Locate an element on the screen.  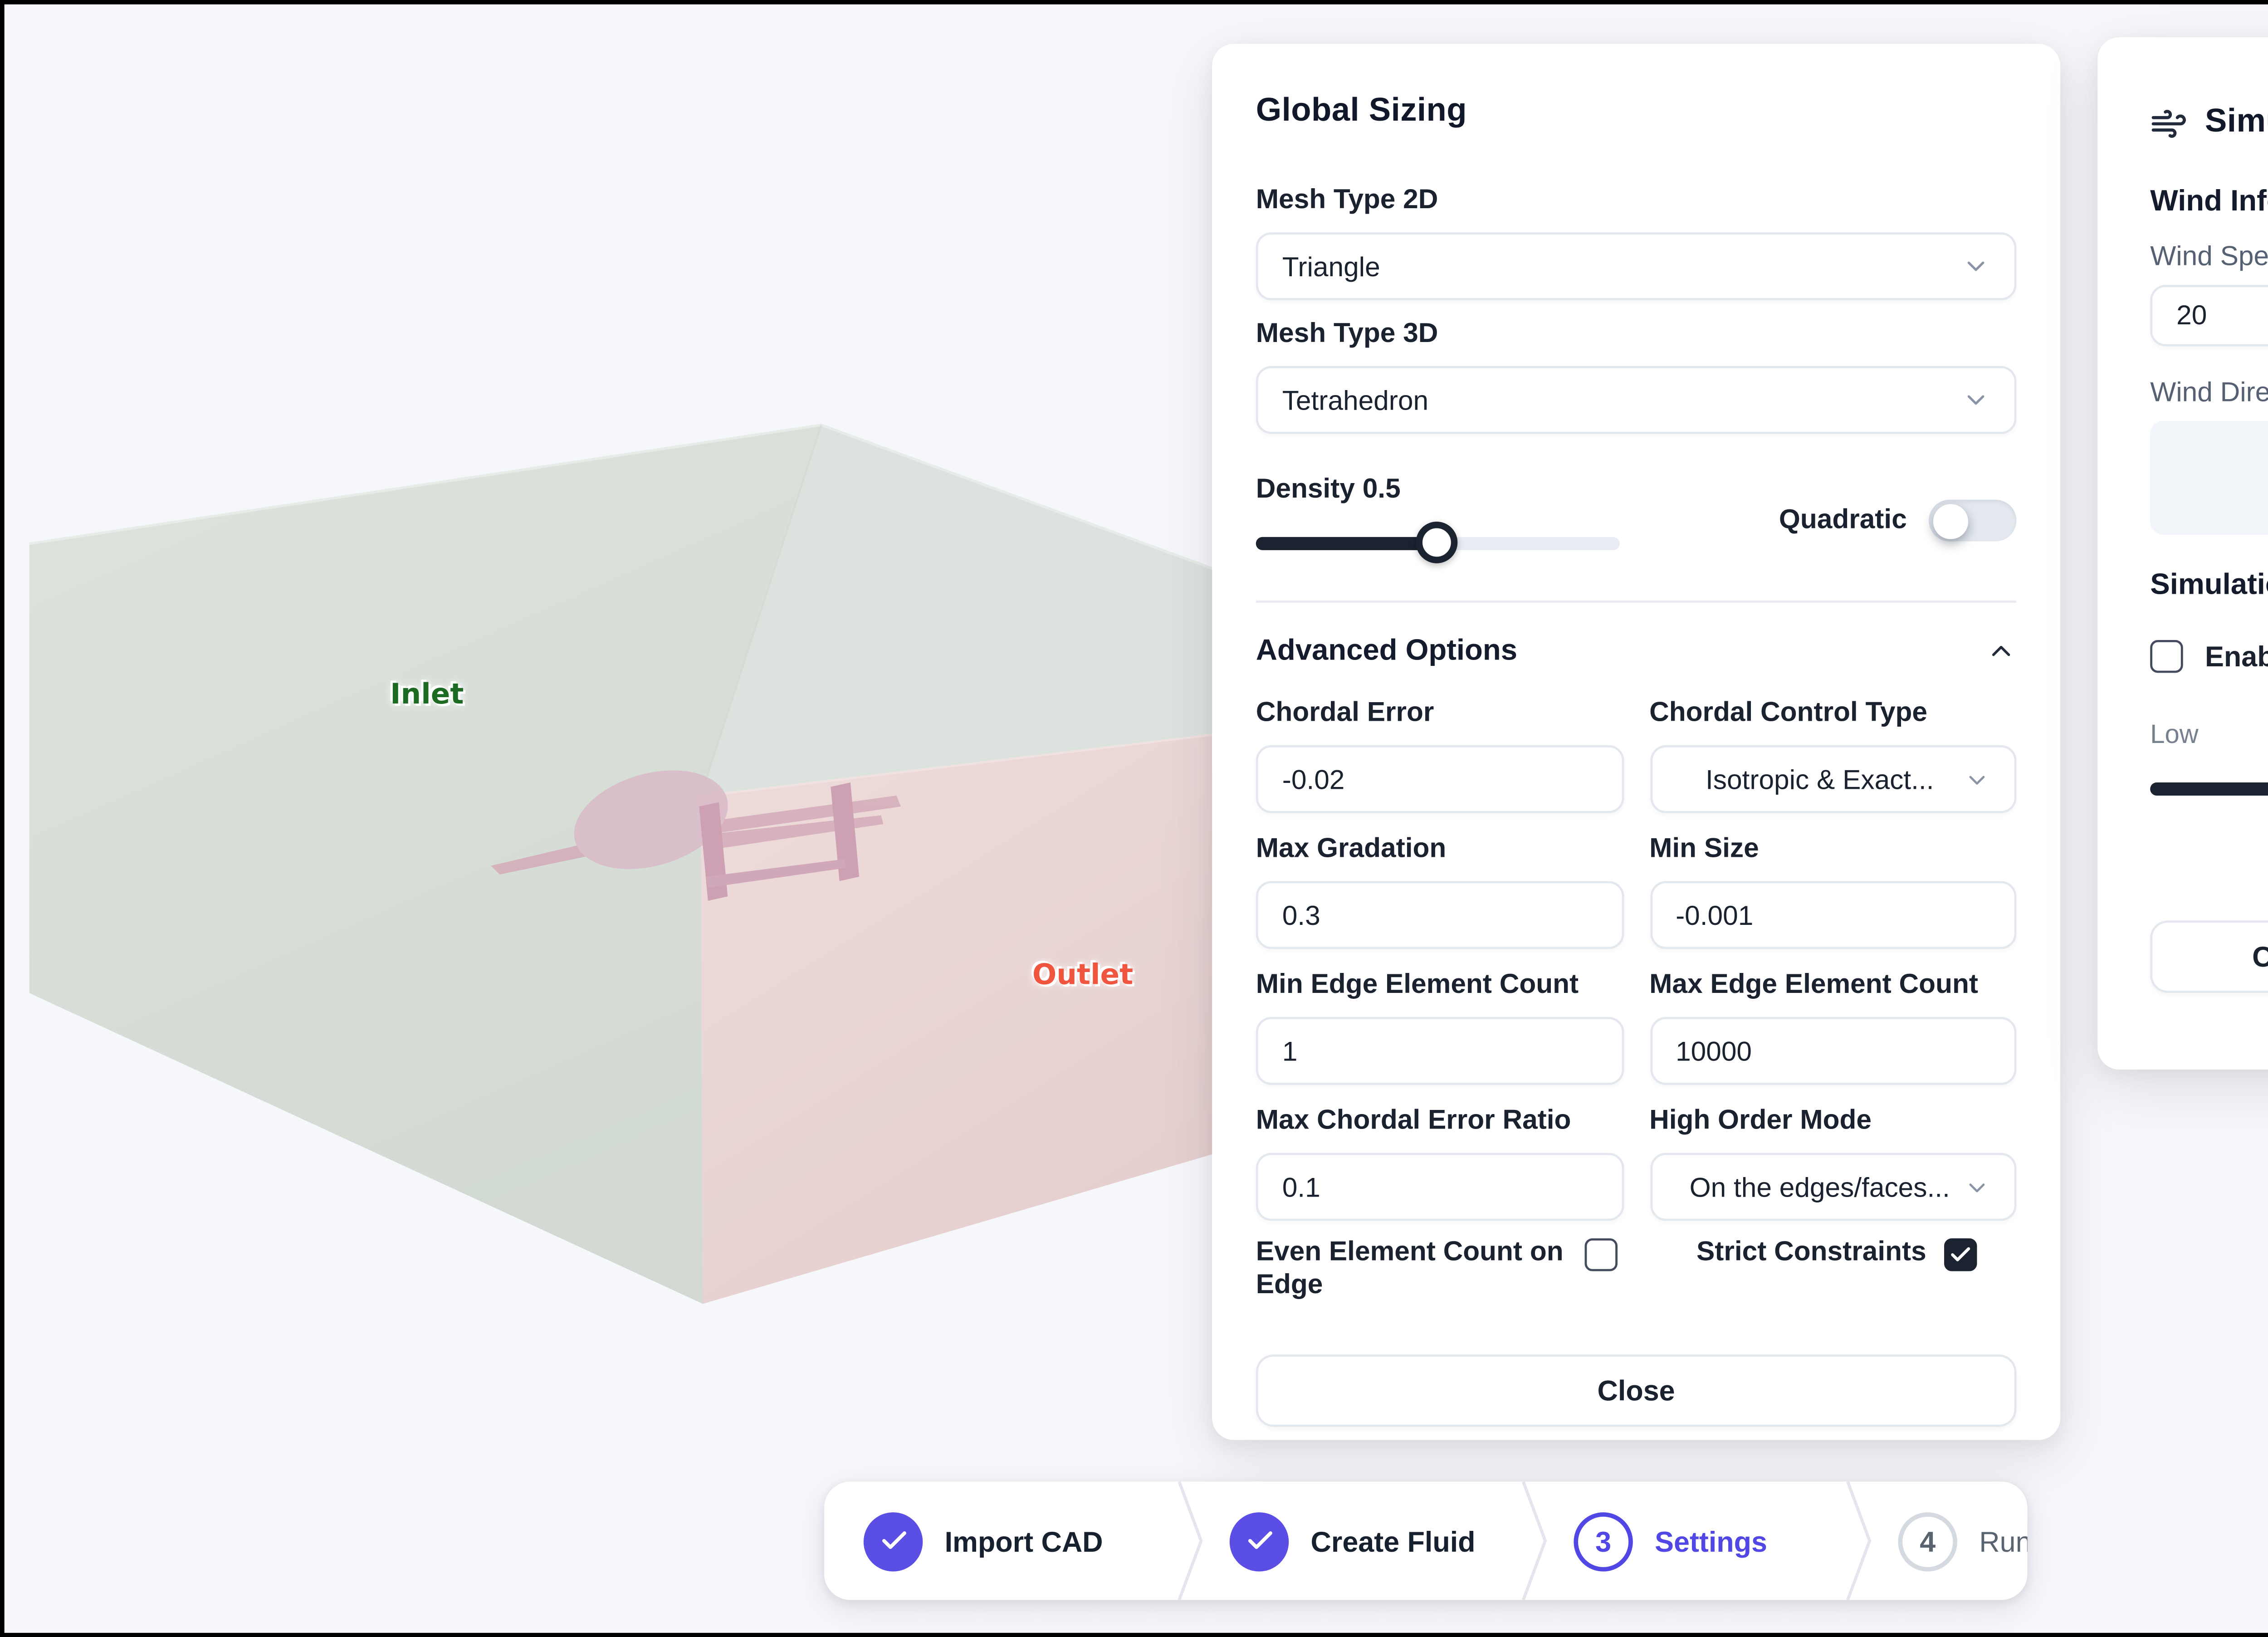
min-size-field: Min Size is located at coordinates (1833, 891).